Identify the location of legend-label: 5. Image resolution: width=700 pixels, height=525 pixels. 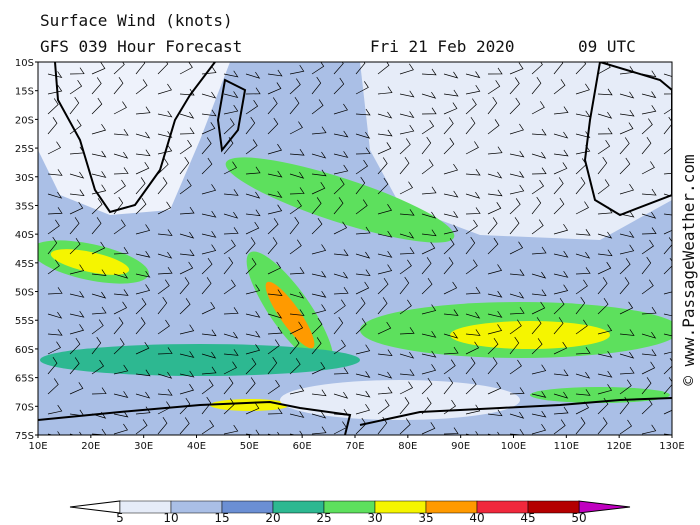
(120, 518).